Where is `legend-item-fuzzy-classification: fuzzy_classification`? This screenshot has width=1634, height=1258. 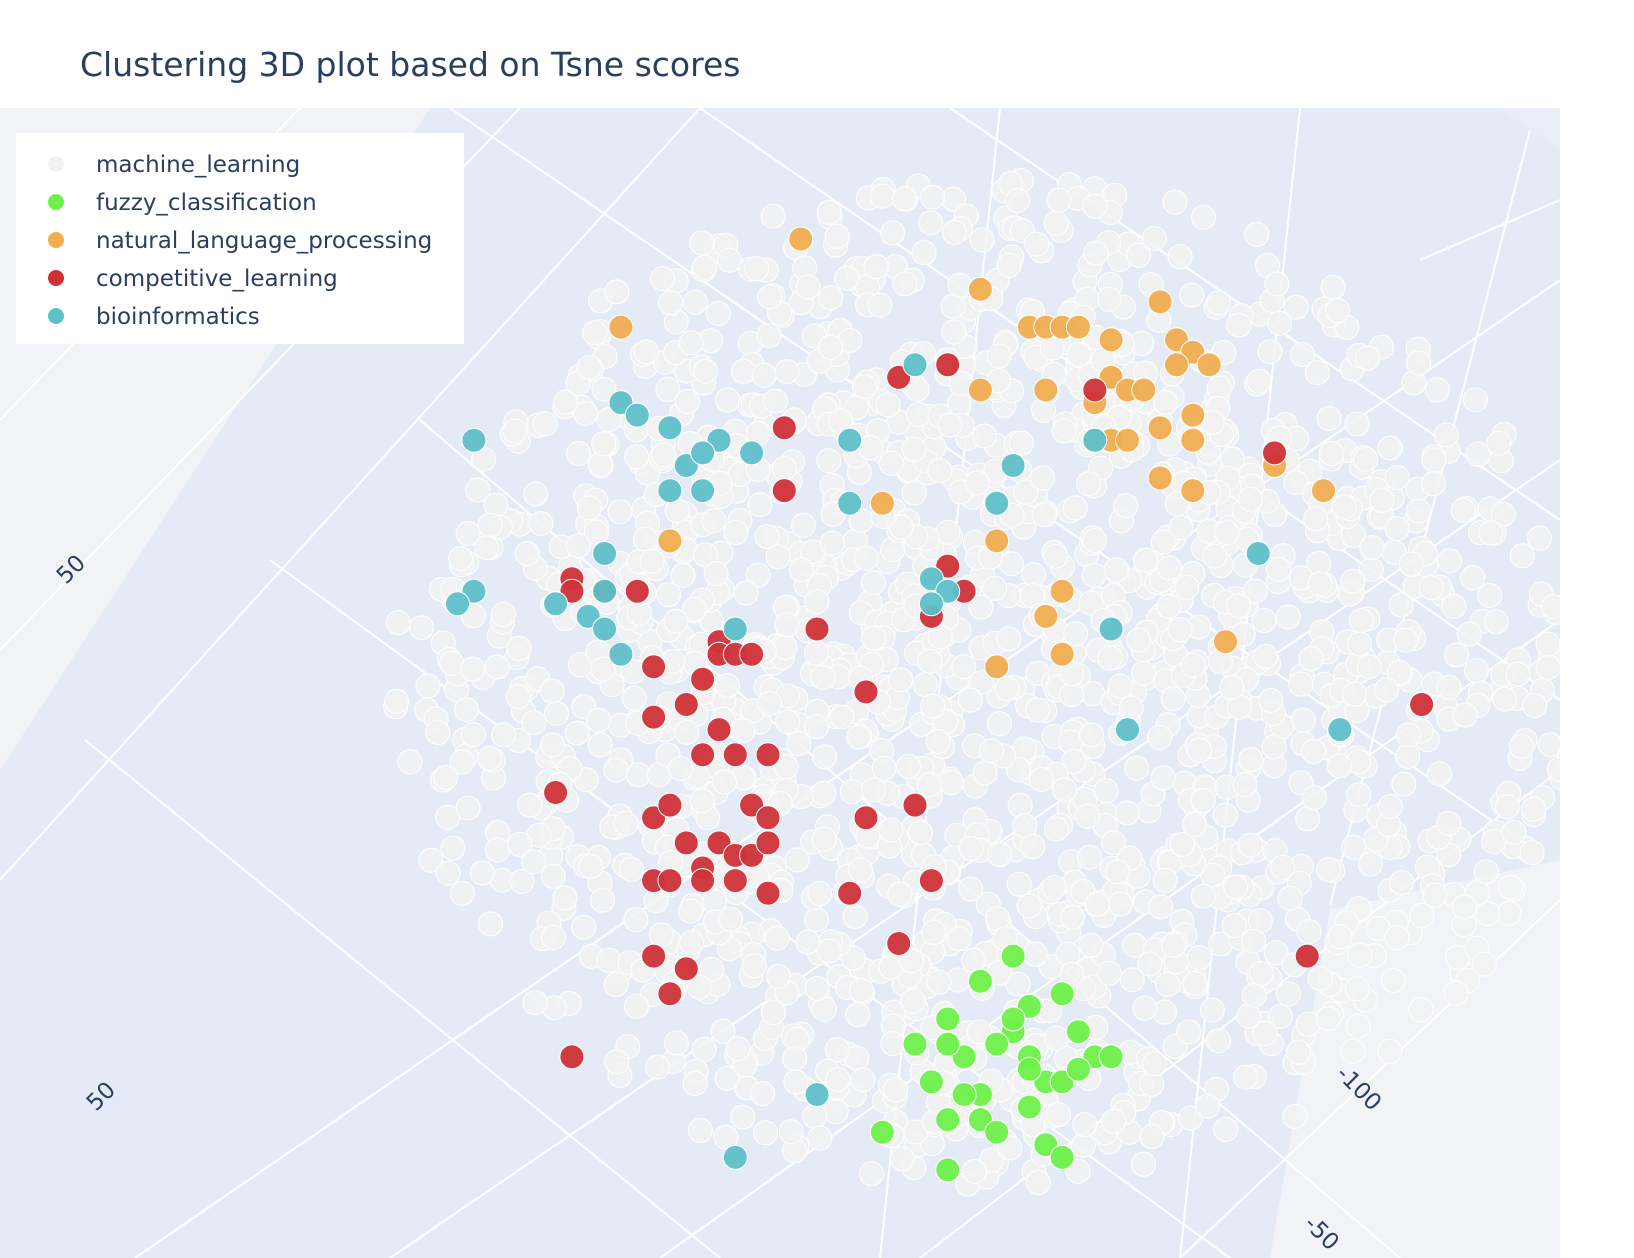
legend-item-fuzzy-classification: fuzzy_classification is located at coordinates (182, 203).